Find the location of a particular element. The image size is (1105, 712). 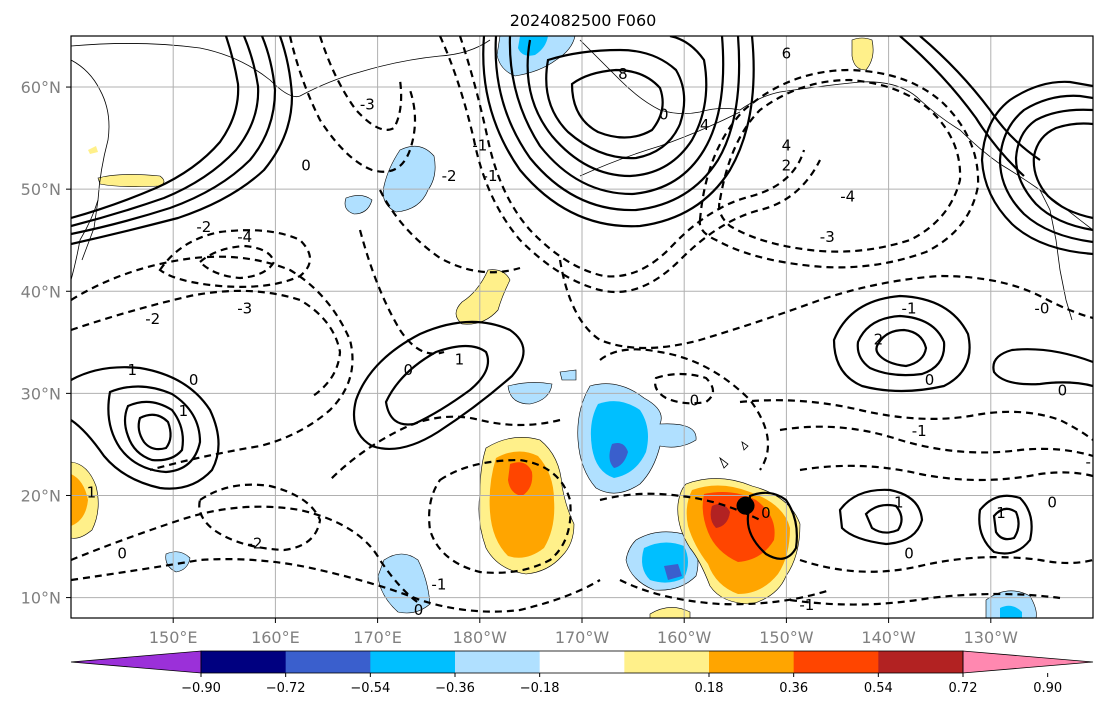

lon-tick-label: 180°W is located at coordinates (480, 637).